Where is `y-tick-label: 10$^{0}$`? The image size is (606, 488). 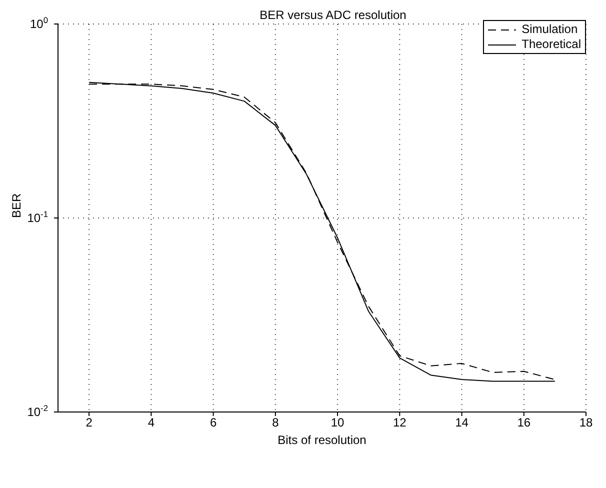
y-tick-label: 10$^{0}$ is located at coordinates (39, 23).